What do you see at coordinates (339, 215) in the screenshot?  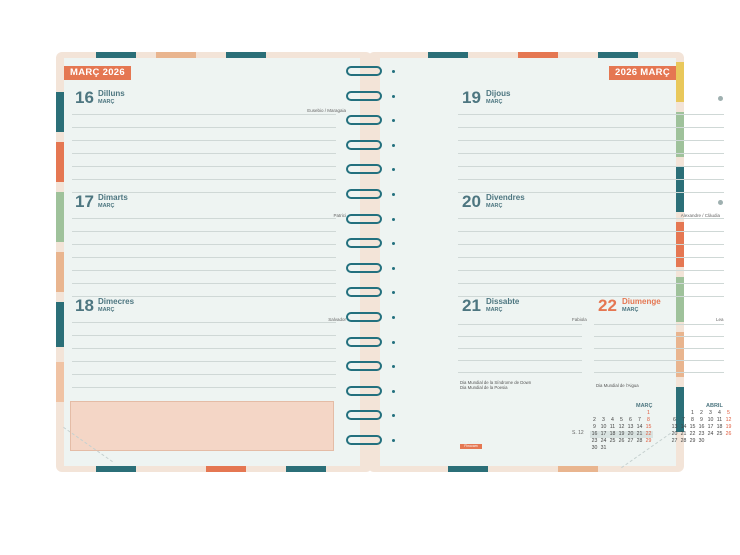 I see `saint-name: Patrici` at bounding box center [339, 215].